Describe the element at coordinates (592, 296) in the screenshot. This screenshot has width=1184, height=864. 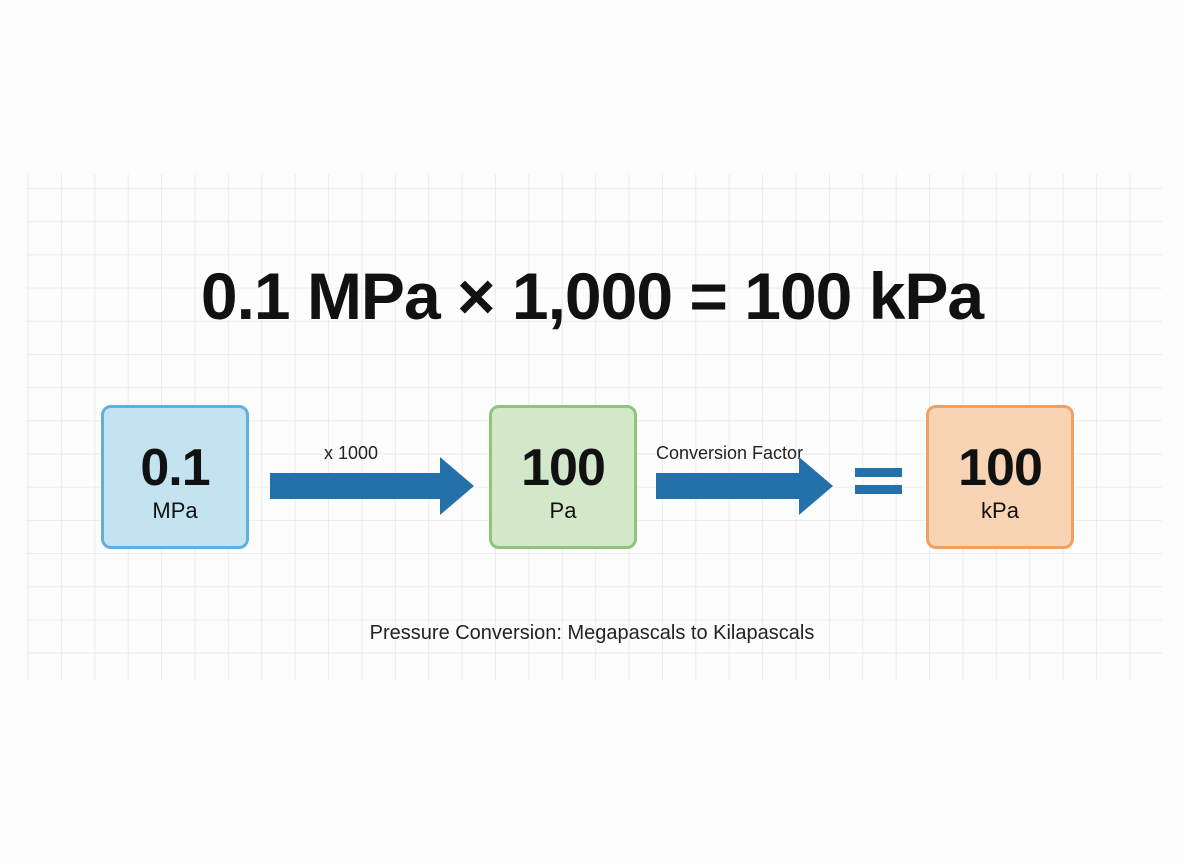
I see `equation-title: 0.1 MPa × 1,000 = 100 kPa` at that location.